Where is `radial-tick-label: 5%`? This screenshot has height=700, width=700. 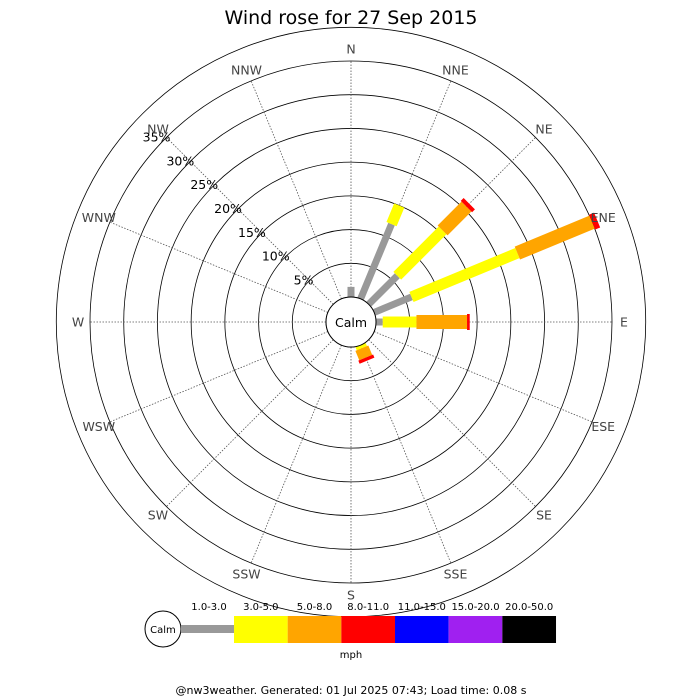
radial-tick-label: 5% is located at coordinates (304, 279).